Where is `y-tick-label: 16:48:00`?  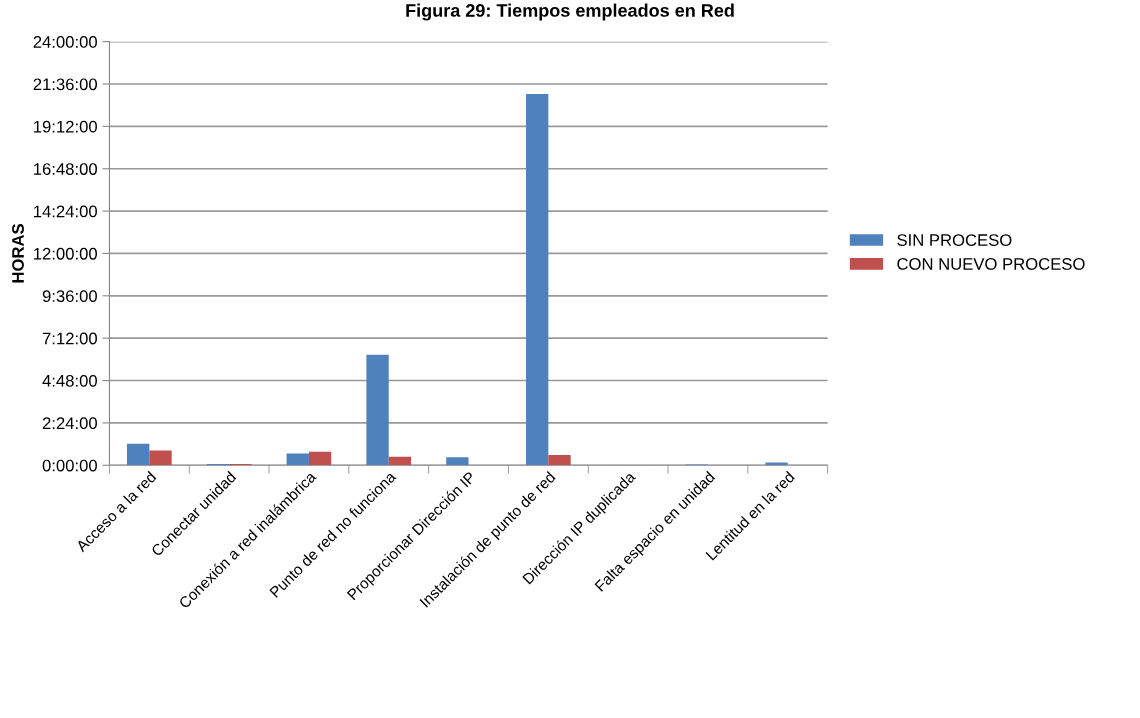 y-tick-label: 16:48:00 is located at coordinates (65, 169).